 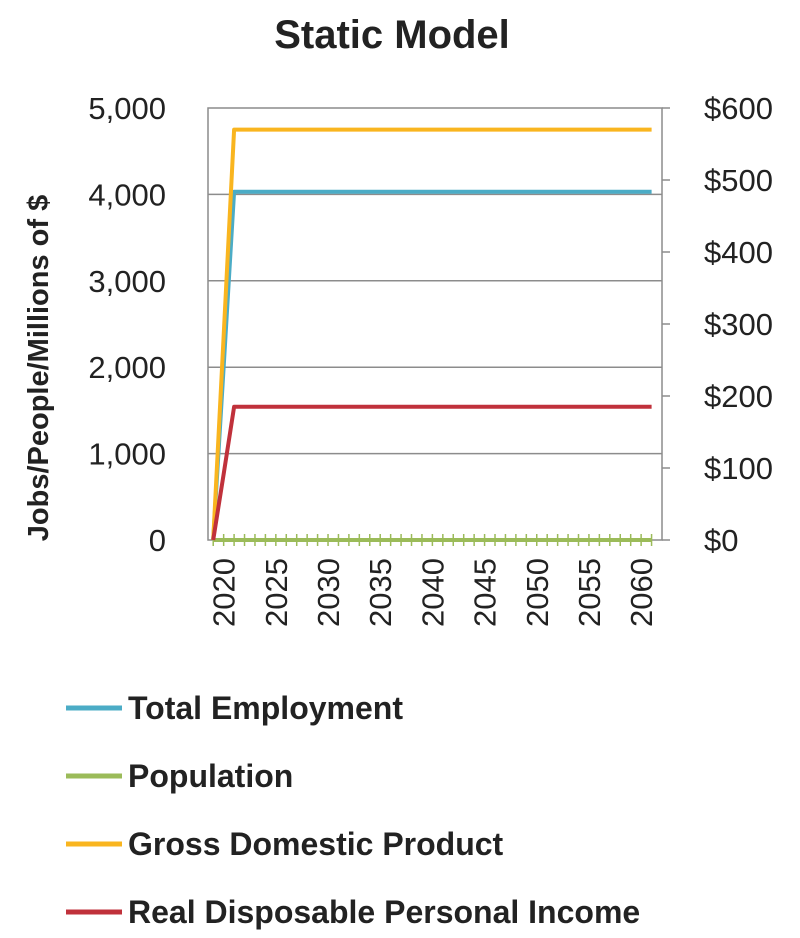 What do you see at coordinates (432, 592) in the screenshot?
I see `x-tick-label: 2040` at bounding box center [432, 592].